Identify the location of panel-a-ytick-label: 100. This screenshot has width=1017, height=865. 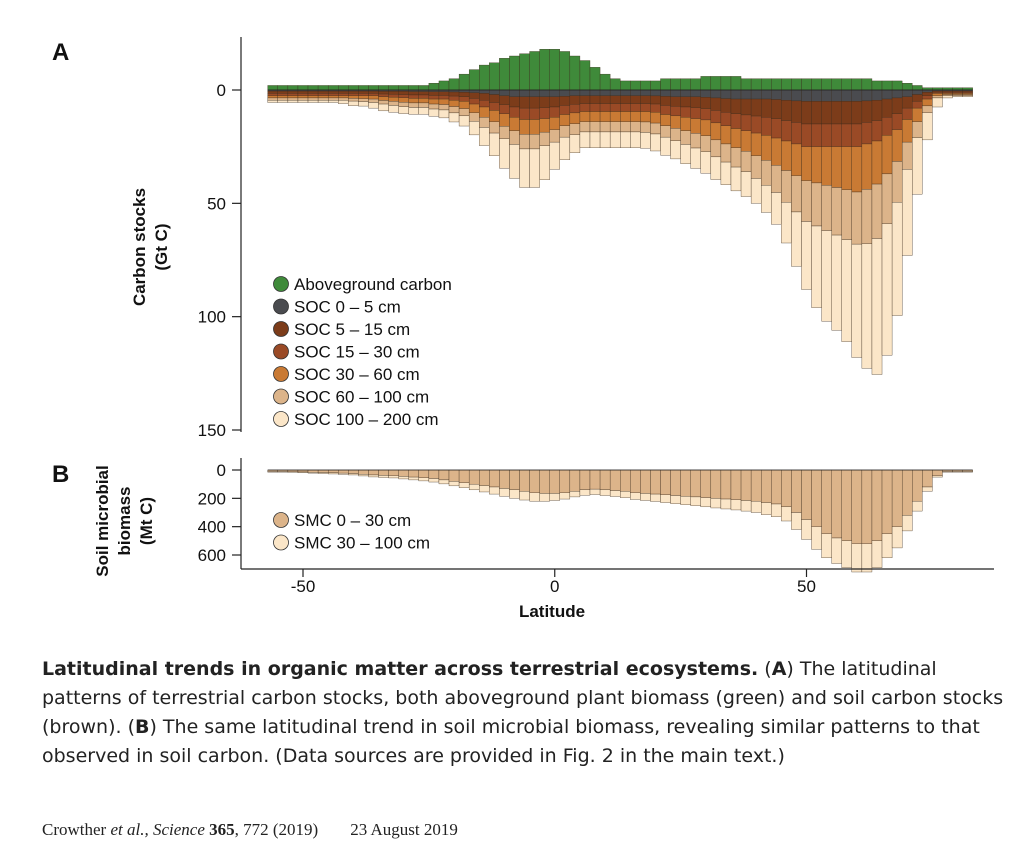
(212, 317).